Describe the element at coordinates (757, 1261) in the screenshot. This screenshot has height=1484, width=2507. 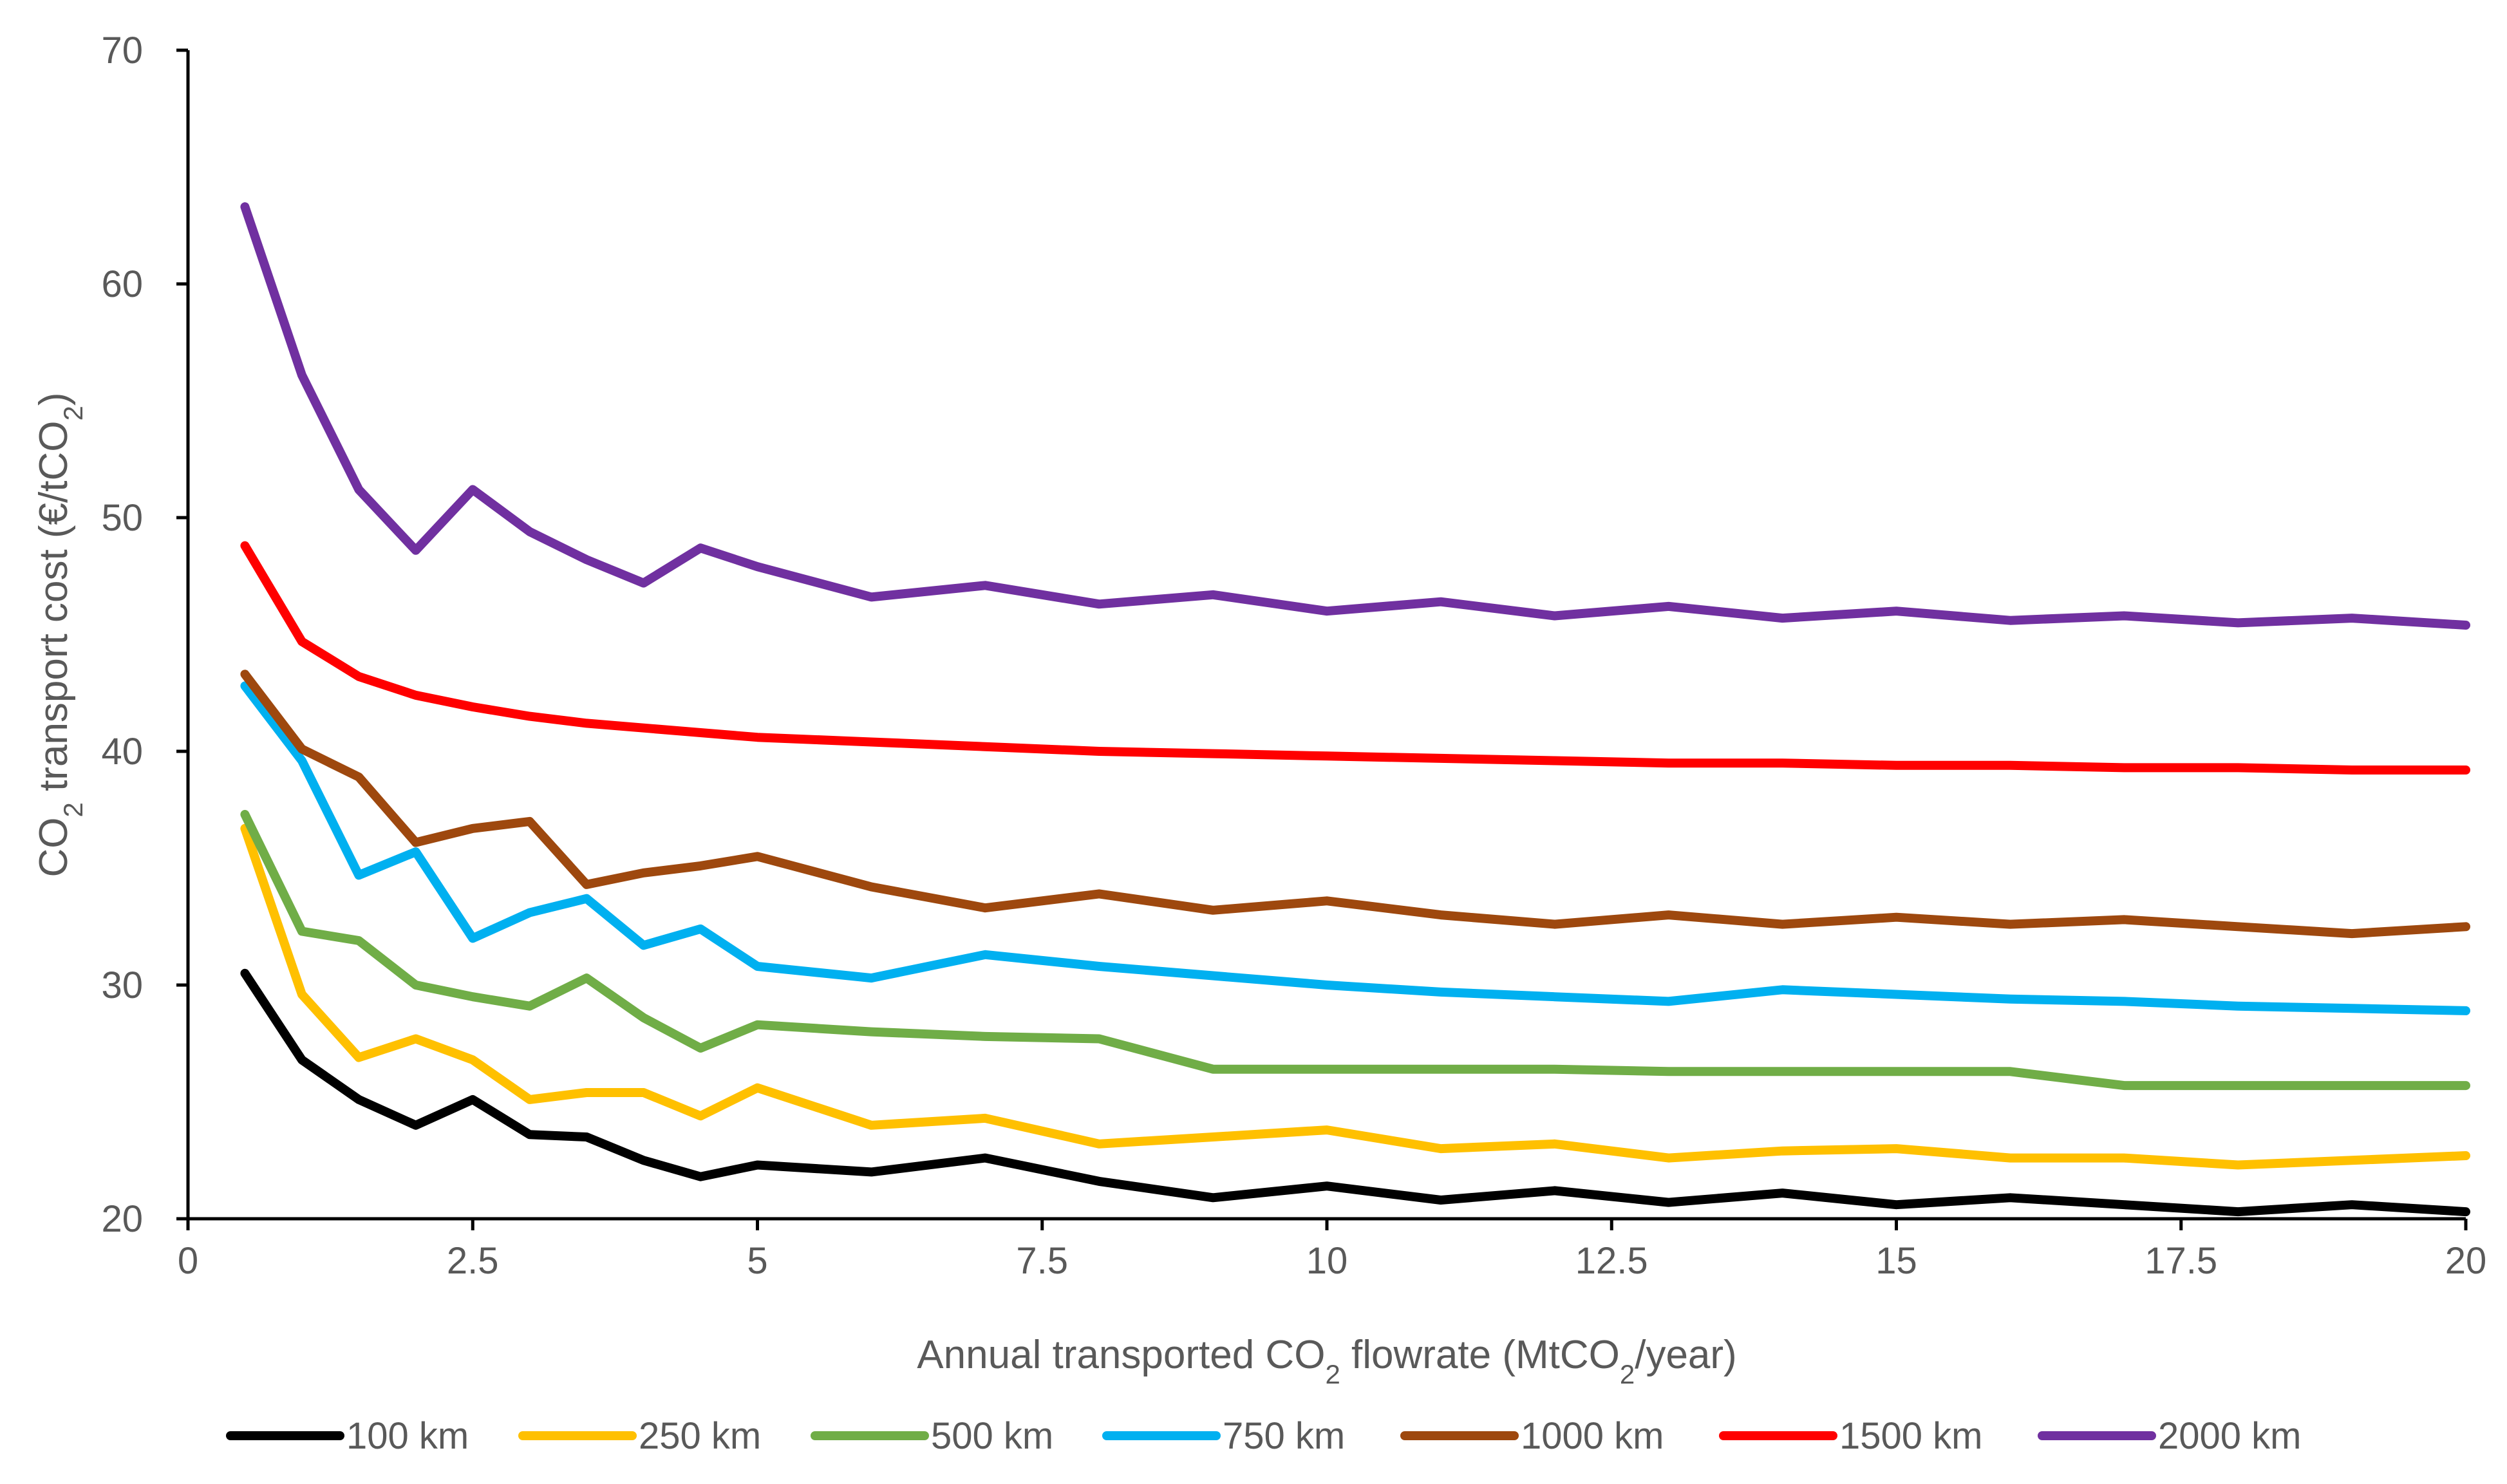
I see `x-tick-label: 5` at that location.